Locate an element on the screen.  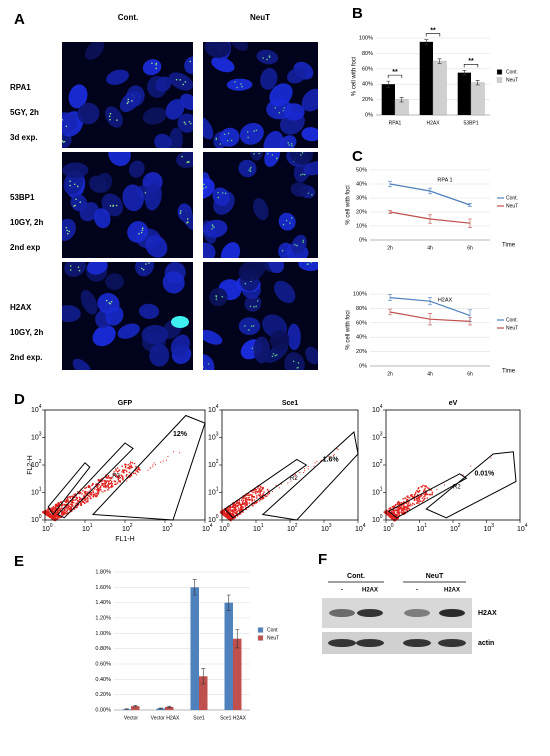
legend-label: NeuT is located at coordinates (512, 328).